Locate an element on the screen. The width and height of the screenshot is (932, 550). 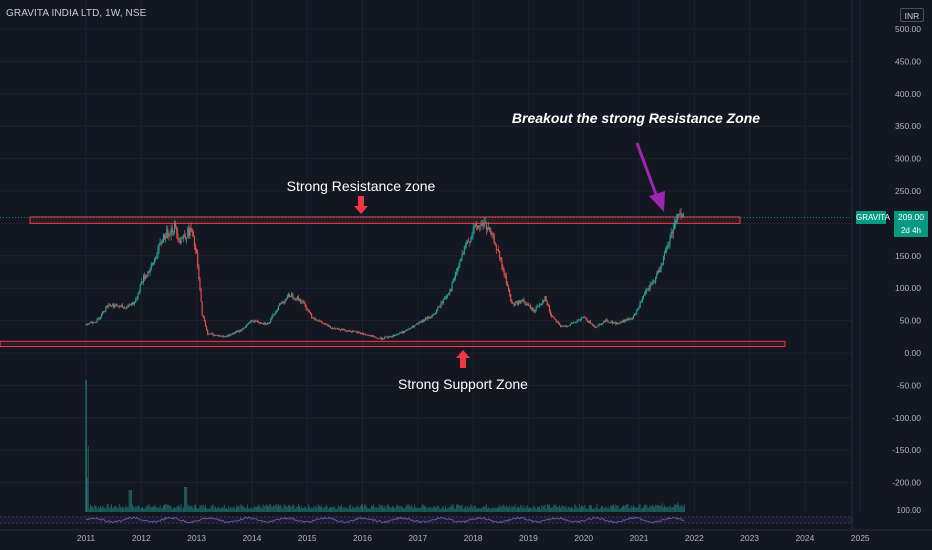
symbol-title: GRAVITA INDIA LTD, 1W, NSE is located at coordinates (76, 13).